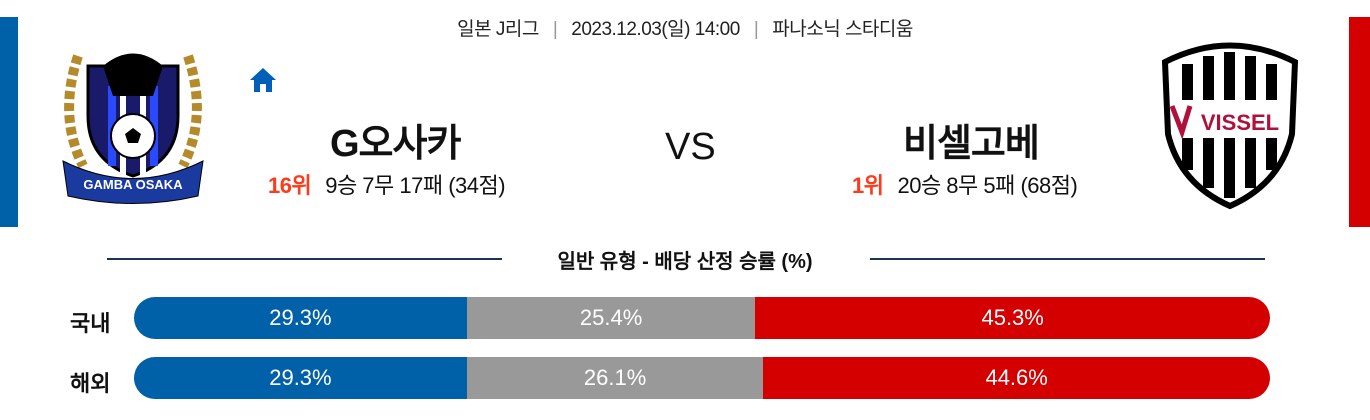 Image resolution: width=1370 pixels, height=420 pixels. What do you see at coordinates (290, 185) in the screenshot?
I see `home-rank: 16위` at bounding box center [290, 185].